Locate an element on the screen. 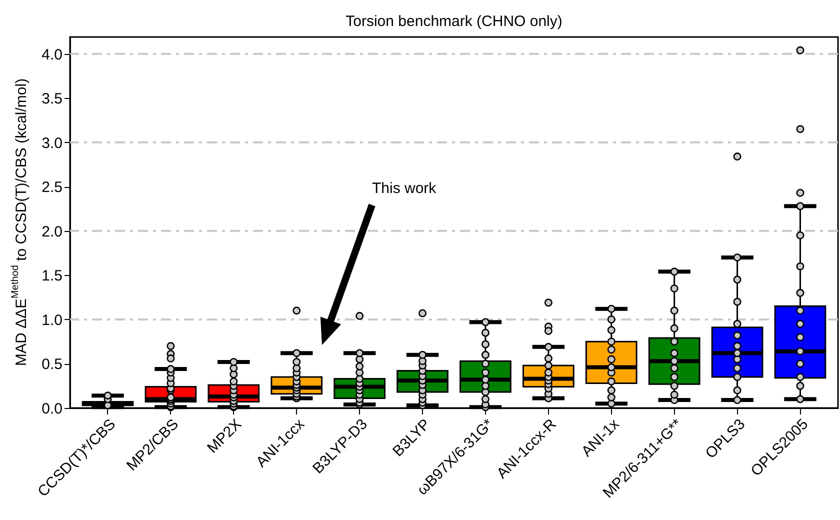 The width and height of the screenshot is (840, 520). y-tick-label: 4.0 is located at coordinates (52, 55).